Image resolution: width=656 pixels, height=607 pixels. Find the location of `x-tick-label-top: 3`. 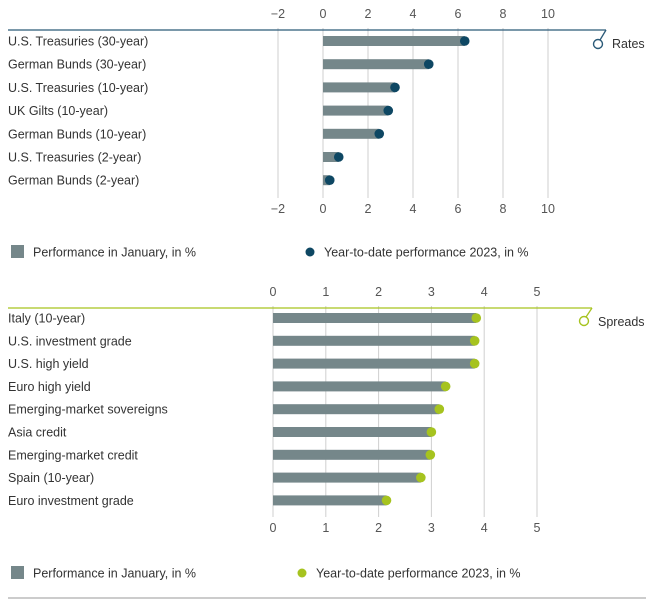

x-tick-label-top: 3 is located at coordinates (431, 292).